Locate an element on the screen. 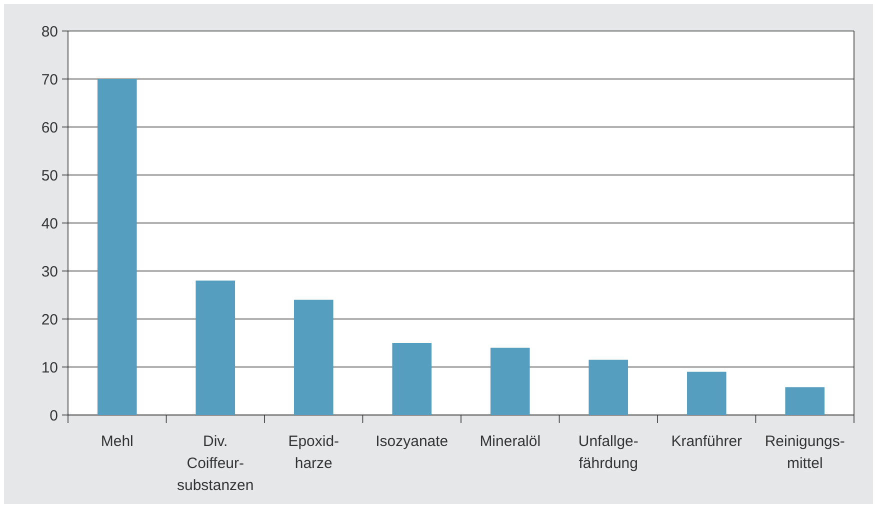 Image resolution: width=877 pixels, height=508 pixels. x-tick-label: Isozyanate is located at coordinates (412, 441).